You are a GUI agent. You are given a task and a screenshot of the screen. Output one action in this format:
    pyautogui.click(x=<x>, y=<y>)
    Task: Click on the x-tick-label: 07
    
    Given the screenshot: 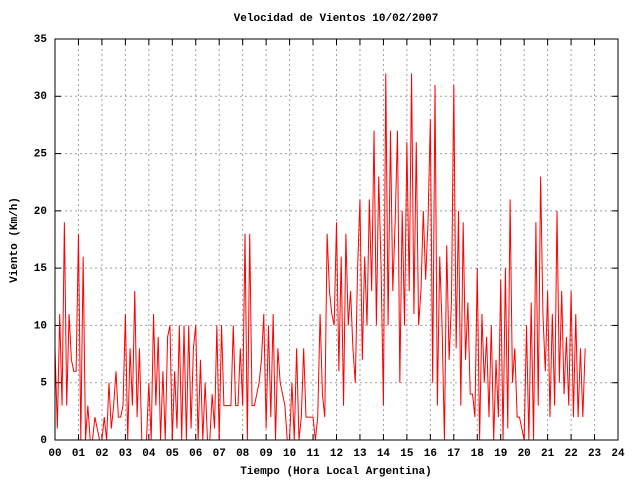 What is the action you would take?
    pyautogui.click(x=219, y=454)
    